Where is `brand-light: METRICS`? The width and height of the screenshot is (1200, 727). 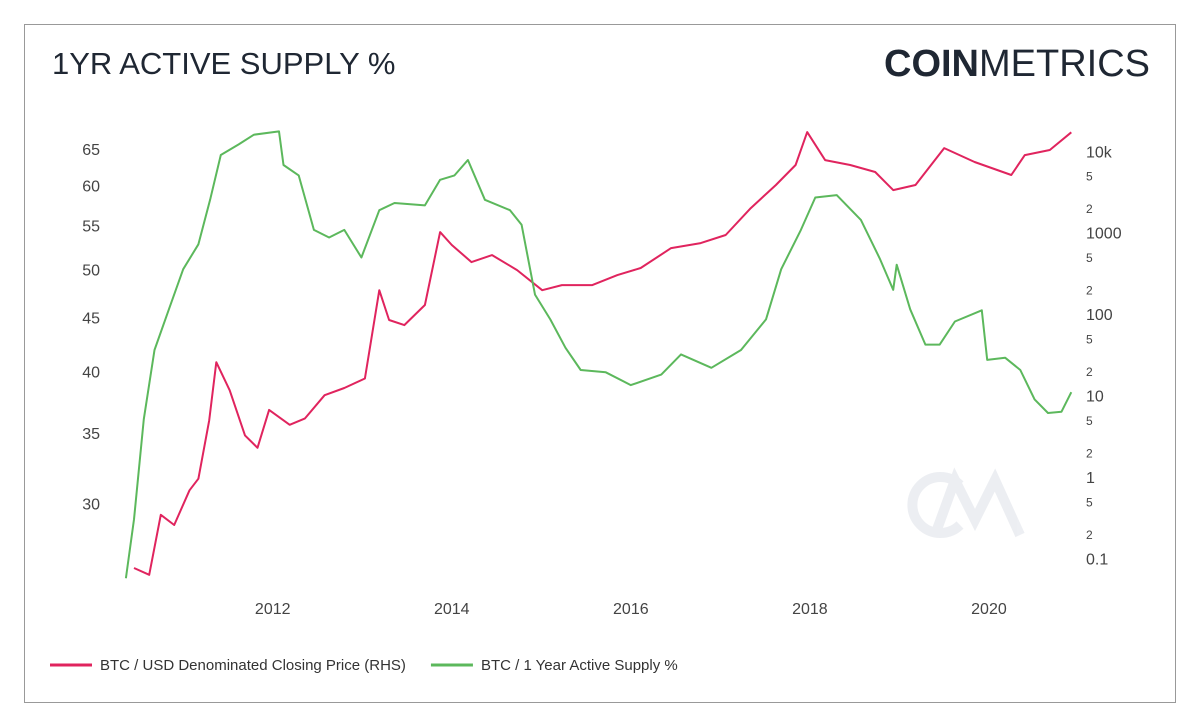 brand-light: METRICS is located at coordinates (1064, 64).